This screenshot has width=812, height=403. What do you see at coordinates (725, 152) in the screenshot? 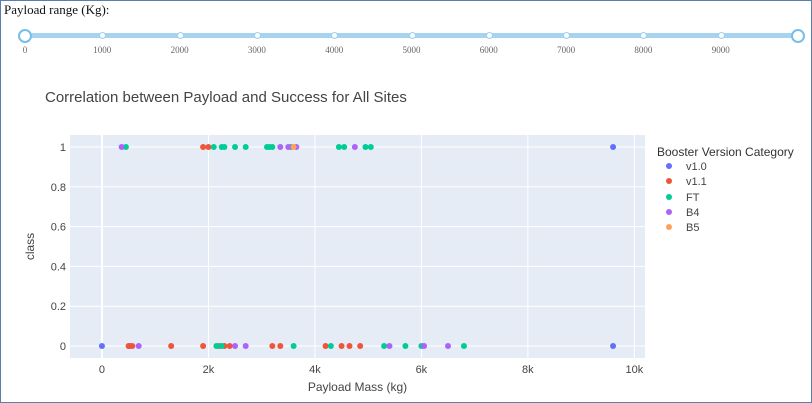
I see `legend-title: Booster Version Category` at bounding box center [725, 152].